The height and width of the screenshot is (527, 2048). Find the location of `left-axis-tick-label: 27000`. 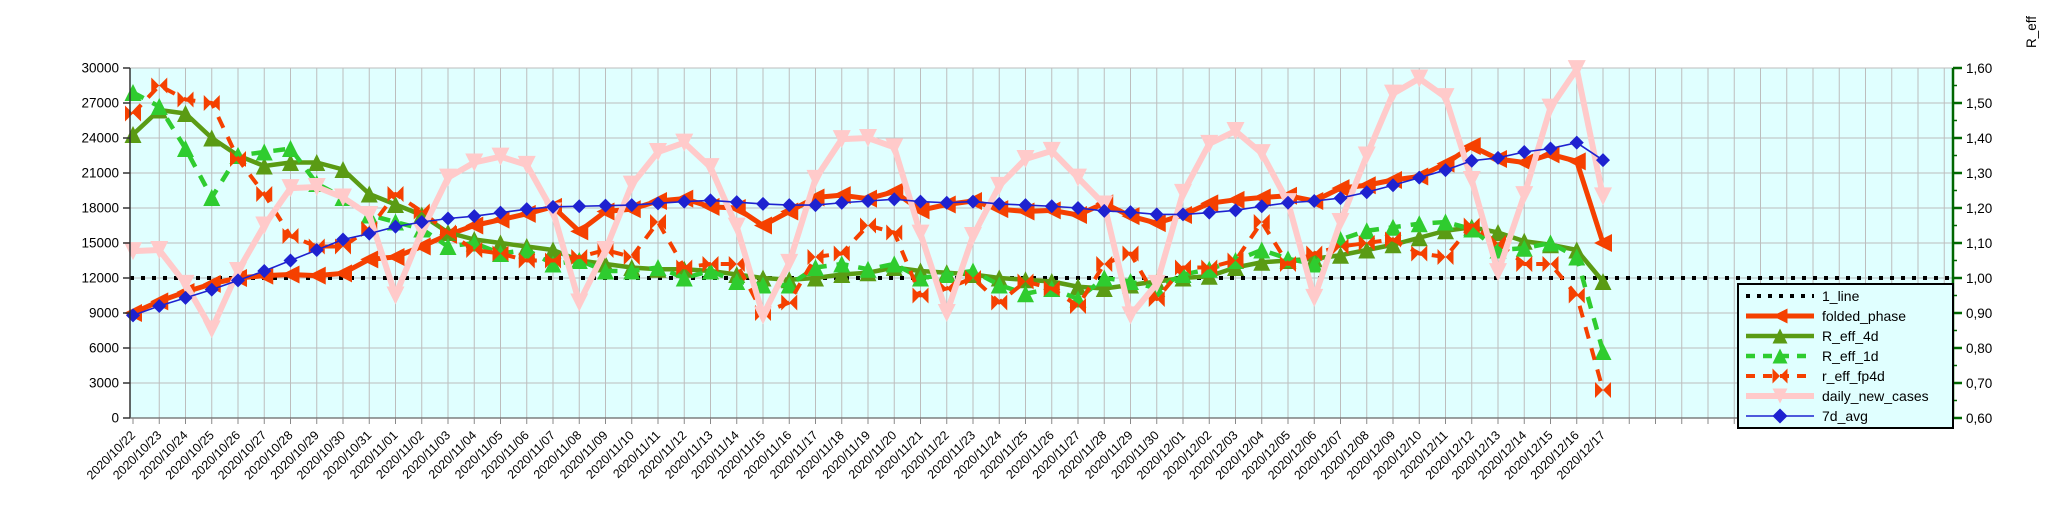

left-axis-tick-label: 27000 is located at coordinates (100, 103).